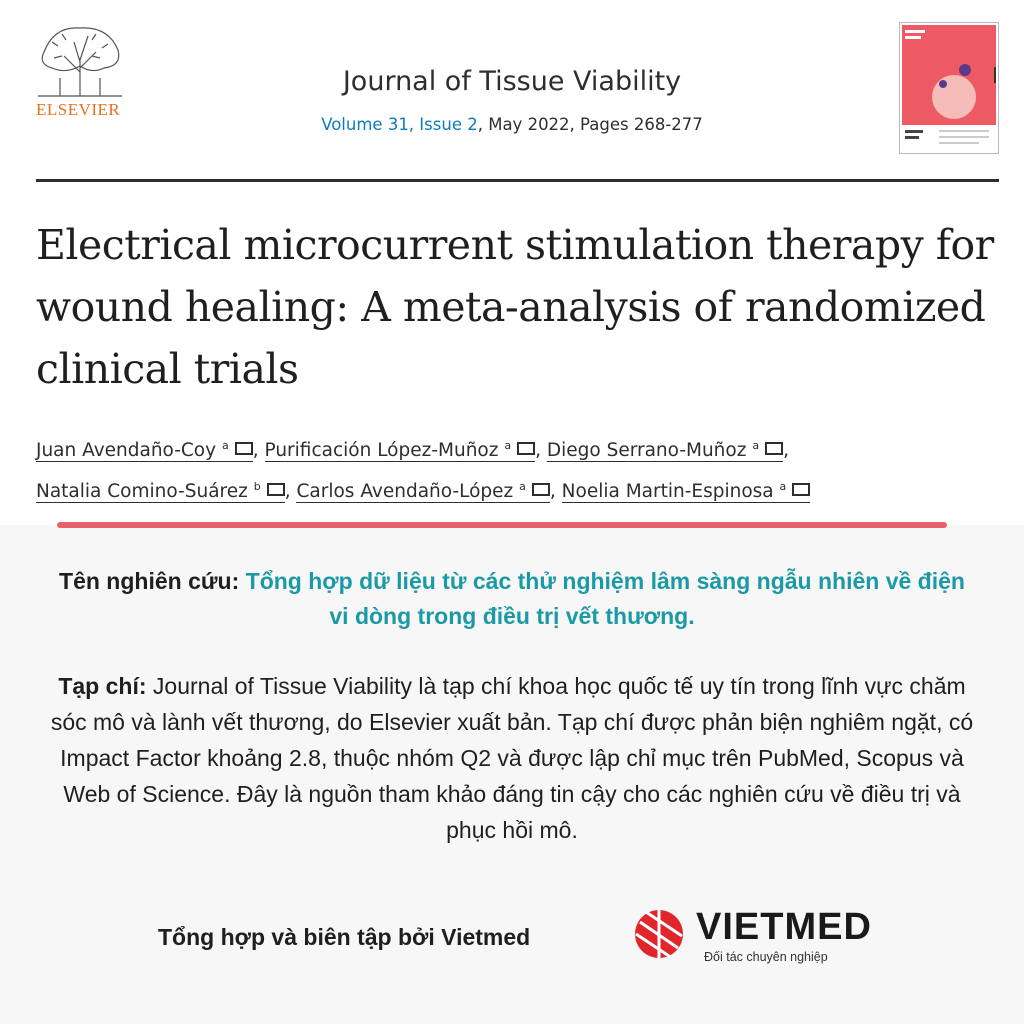 This screenshot has height=1024, width=1024. I want to click on author-name: Diego Serrano-Muñoz, so click(646, 451).